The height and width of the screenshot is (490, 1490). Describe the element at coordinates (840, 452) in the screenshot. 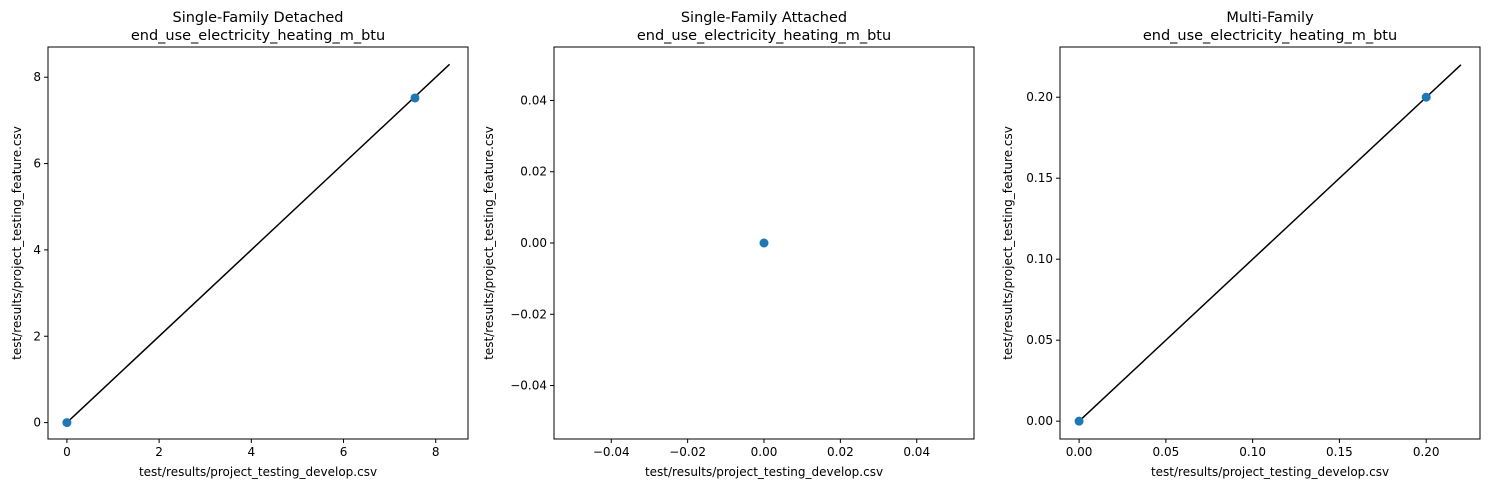

I see `x-tick-label-3: 0.02` at that location.